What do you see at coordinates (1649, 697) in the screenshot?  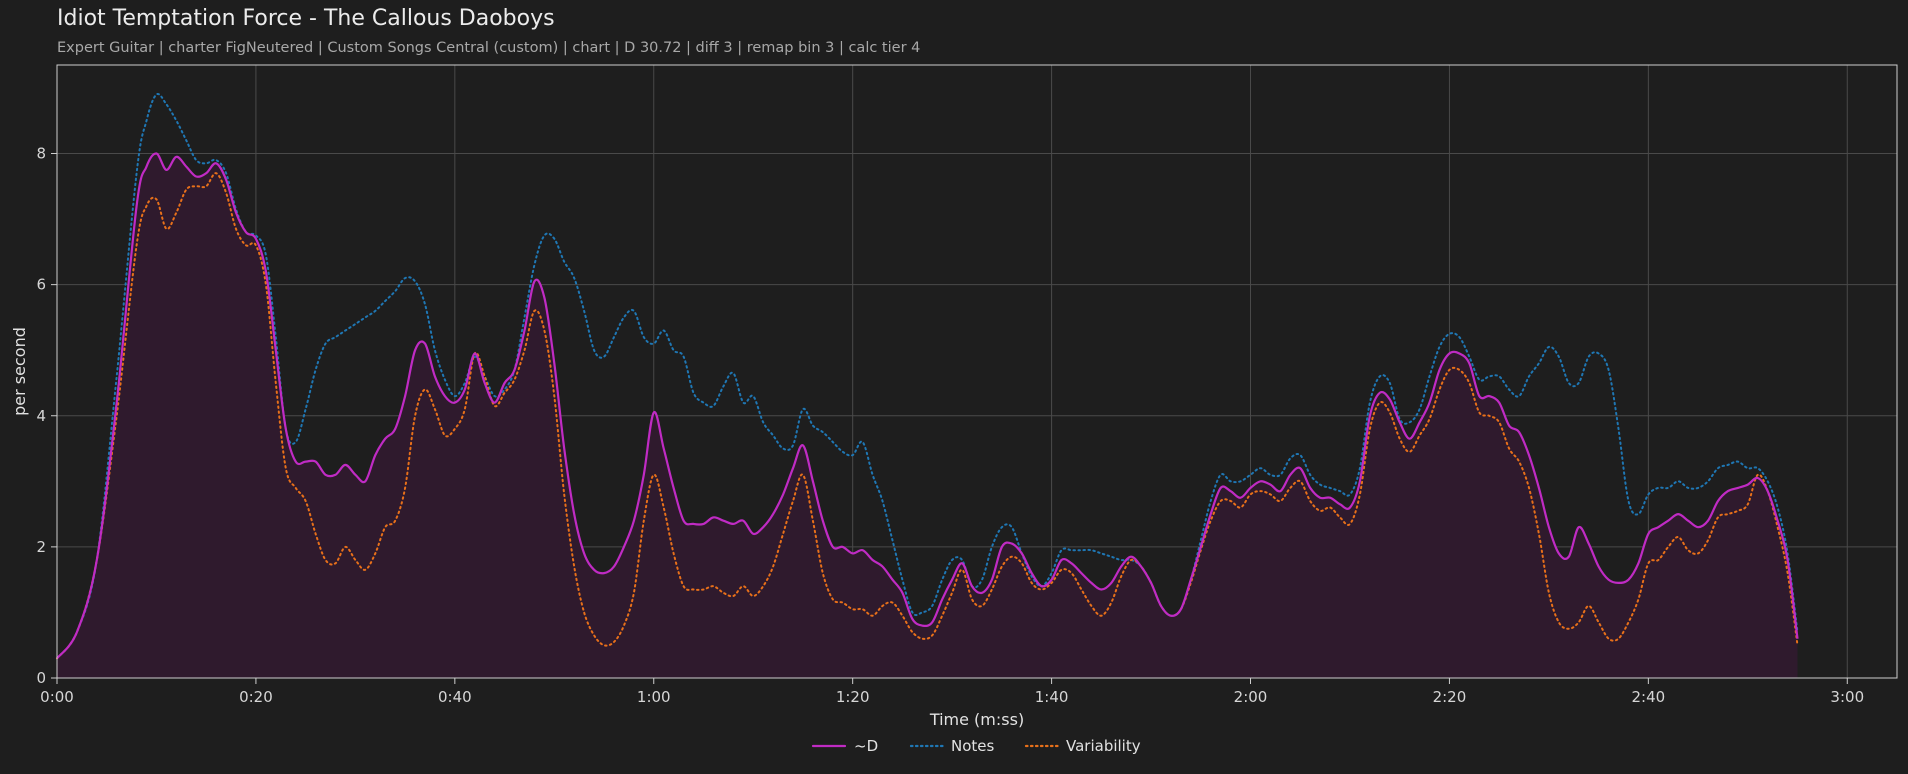 I see `x-tick-label: 2:40` at bounding box center [1649, 697].